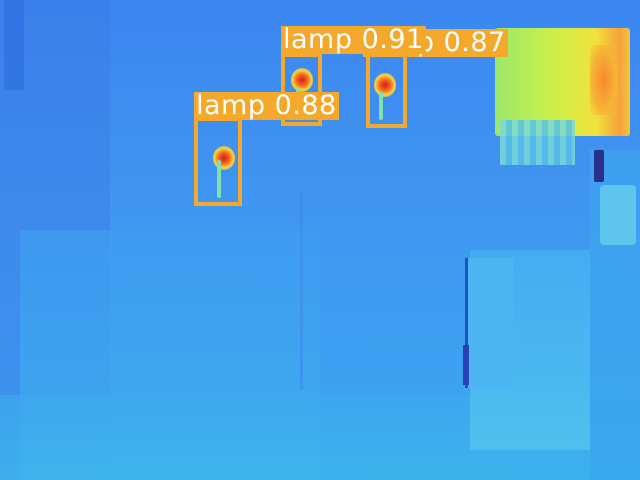  Describe the element at coordinates (599, 166) in the screenshot. I see `handle-dark` at that location.